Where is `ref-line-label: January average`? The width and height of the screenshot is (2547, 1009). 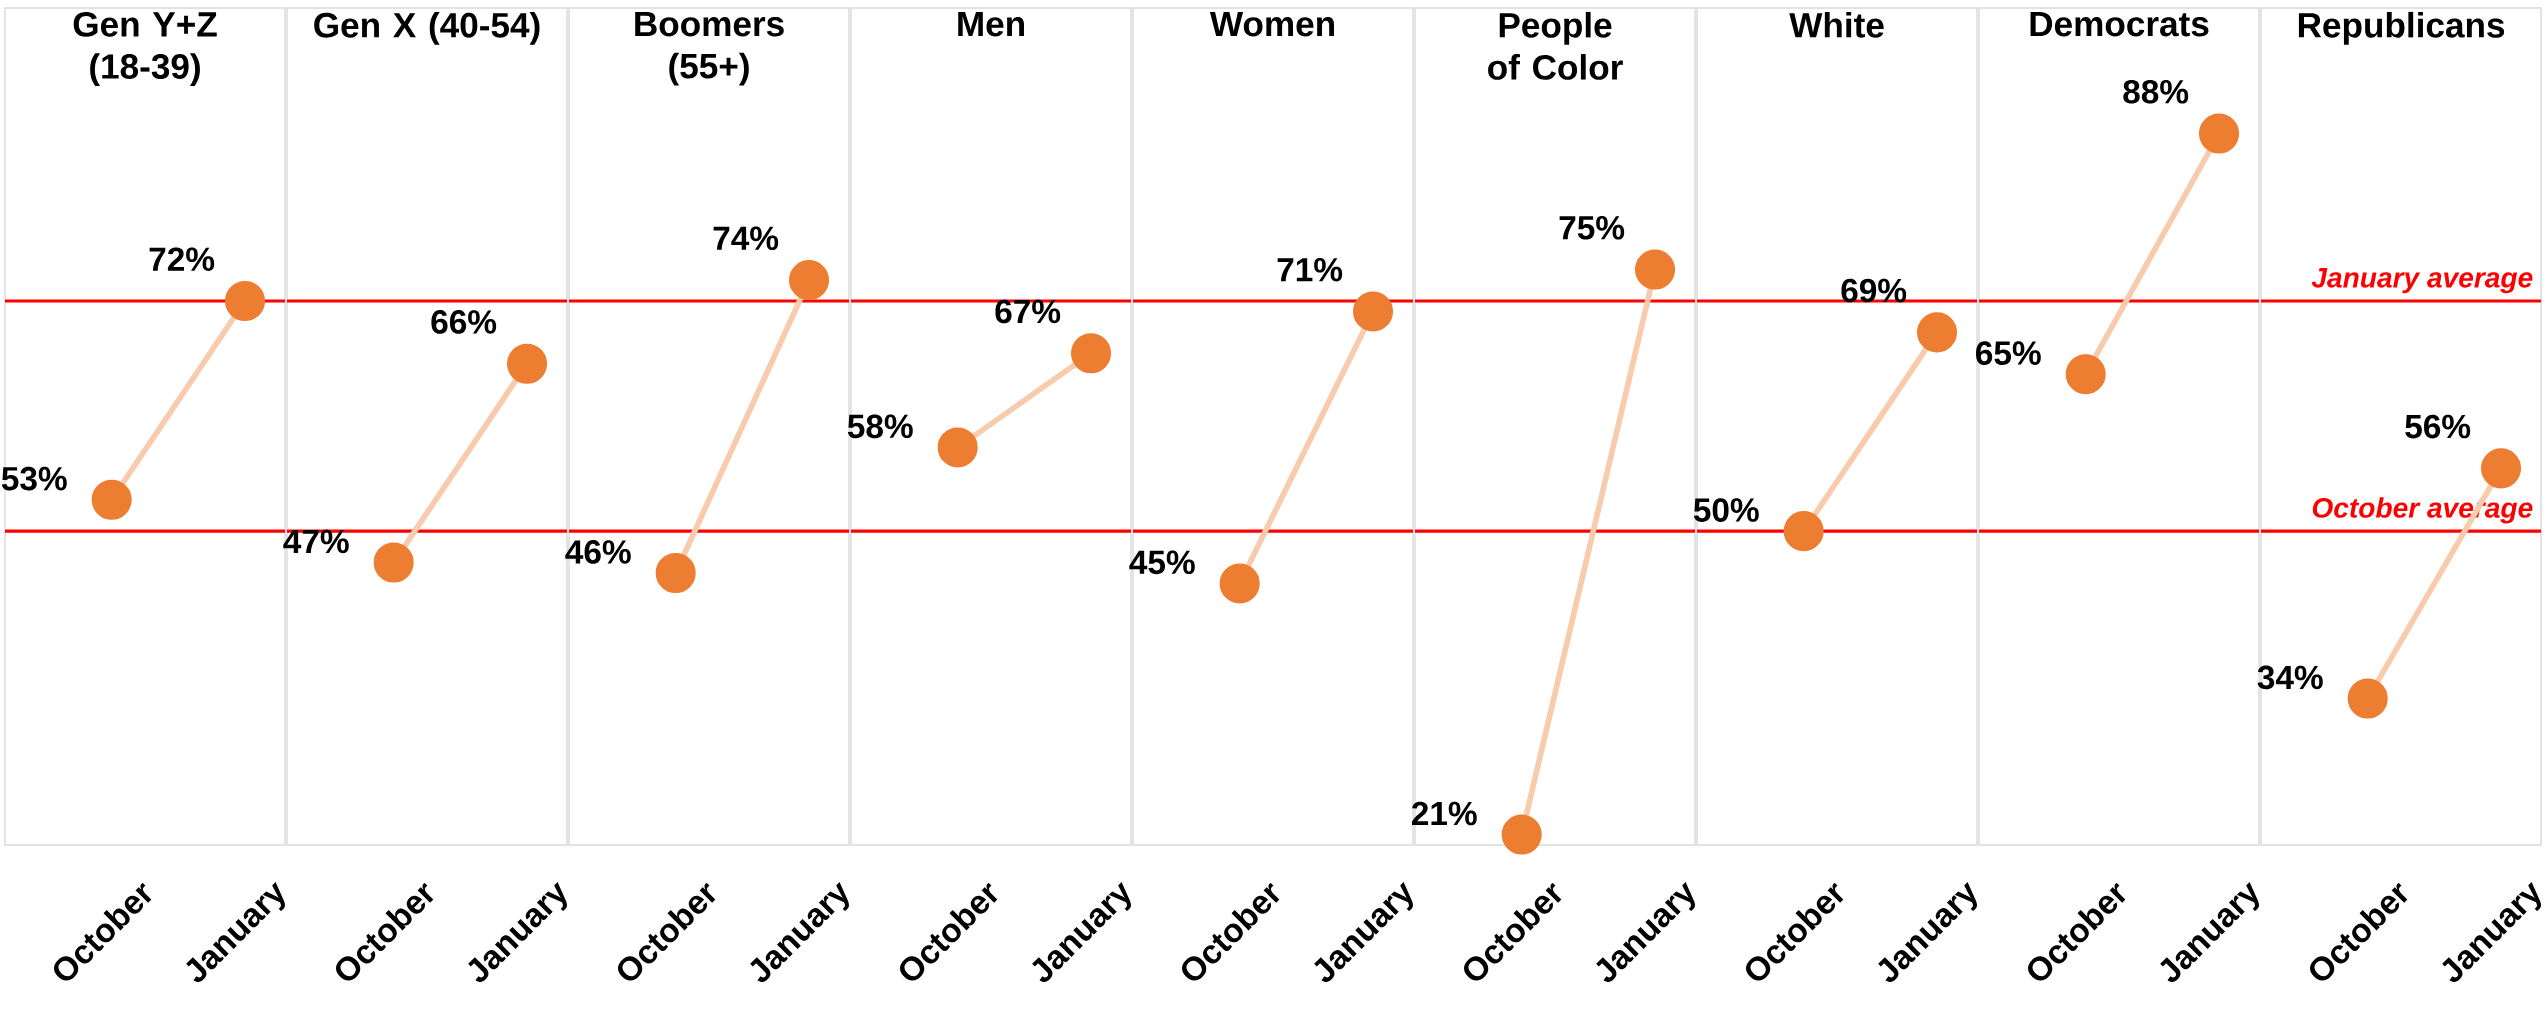
ref-line-label: January average is located at coordinates (2422, 281).